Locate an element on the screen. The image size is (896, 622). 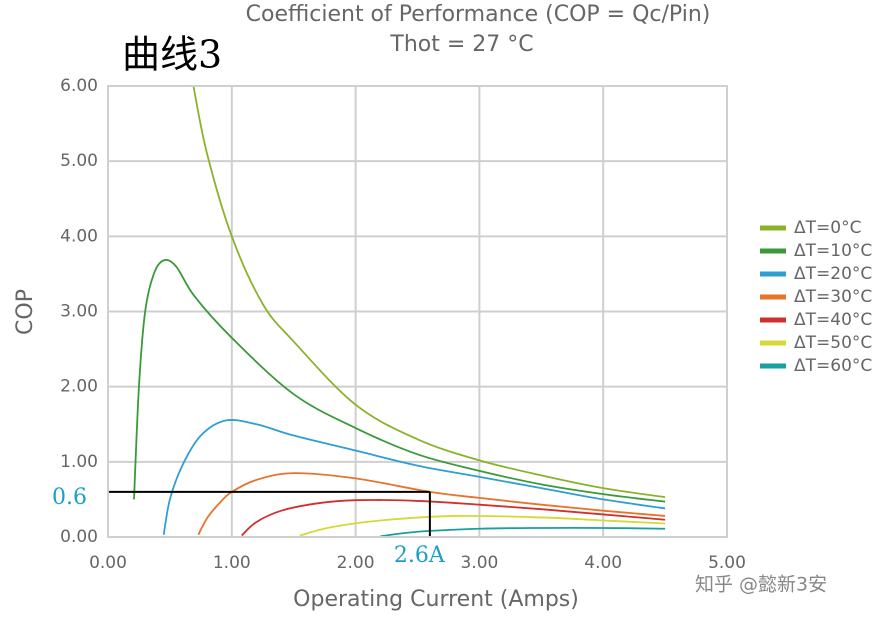
x-tick-label: 1.00 is located at coordinates (232, 563).